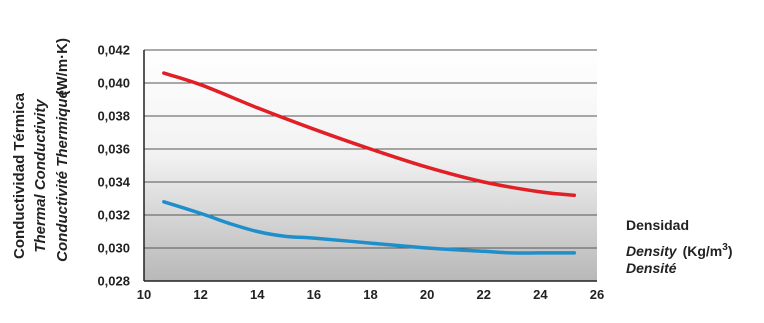  Describe the element at coordinates (62, 176) in the screenshot. I see `ylabel-line-3: Conductivité Thermique` at that location.